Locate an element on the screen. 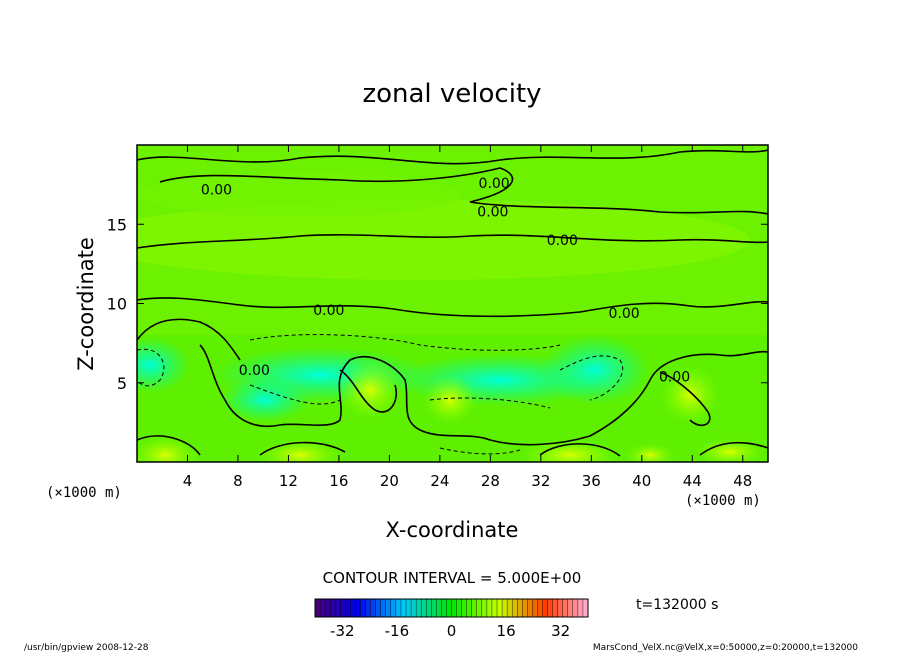 The width and height of the screenshot is (904, 654). y-tick-label: 10 is located at coordinates (117, 304).